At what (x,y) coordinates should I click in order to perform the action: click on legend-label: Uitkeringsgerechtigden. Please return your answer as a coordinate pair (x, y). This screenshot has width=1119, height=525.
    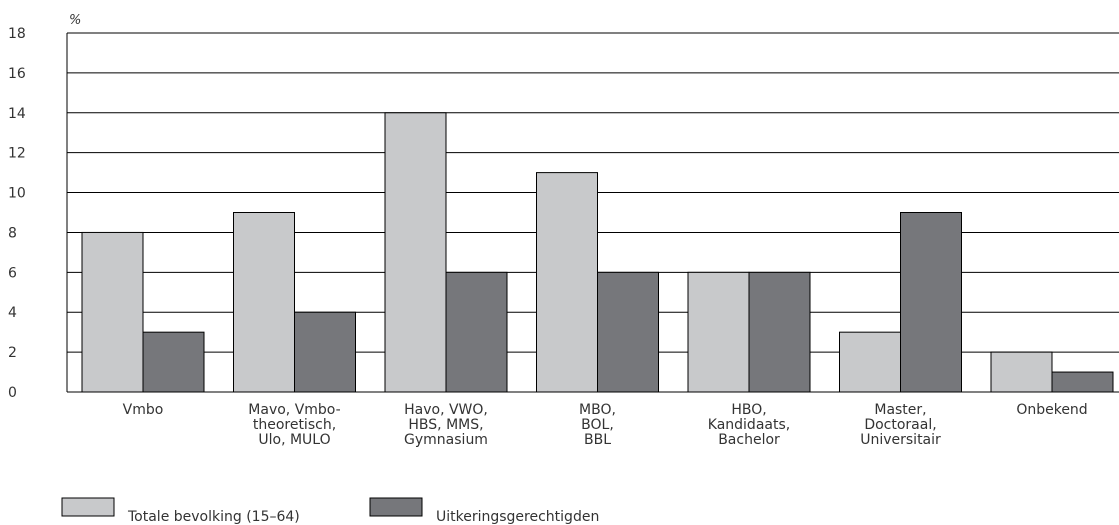
    Looking at the image, I should click on (517, 517).